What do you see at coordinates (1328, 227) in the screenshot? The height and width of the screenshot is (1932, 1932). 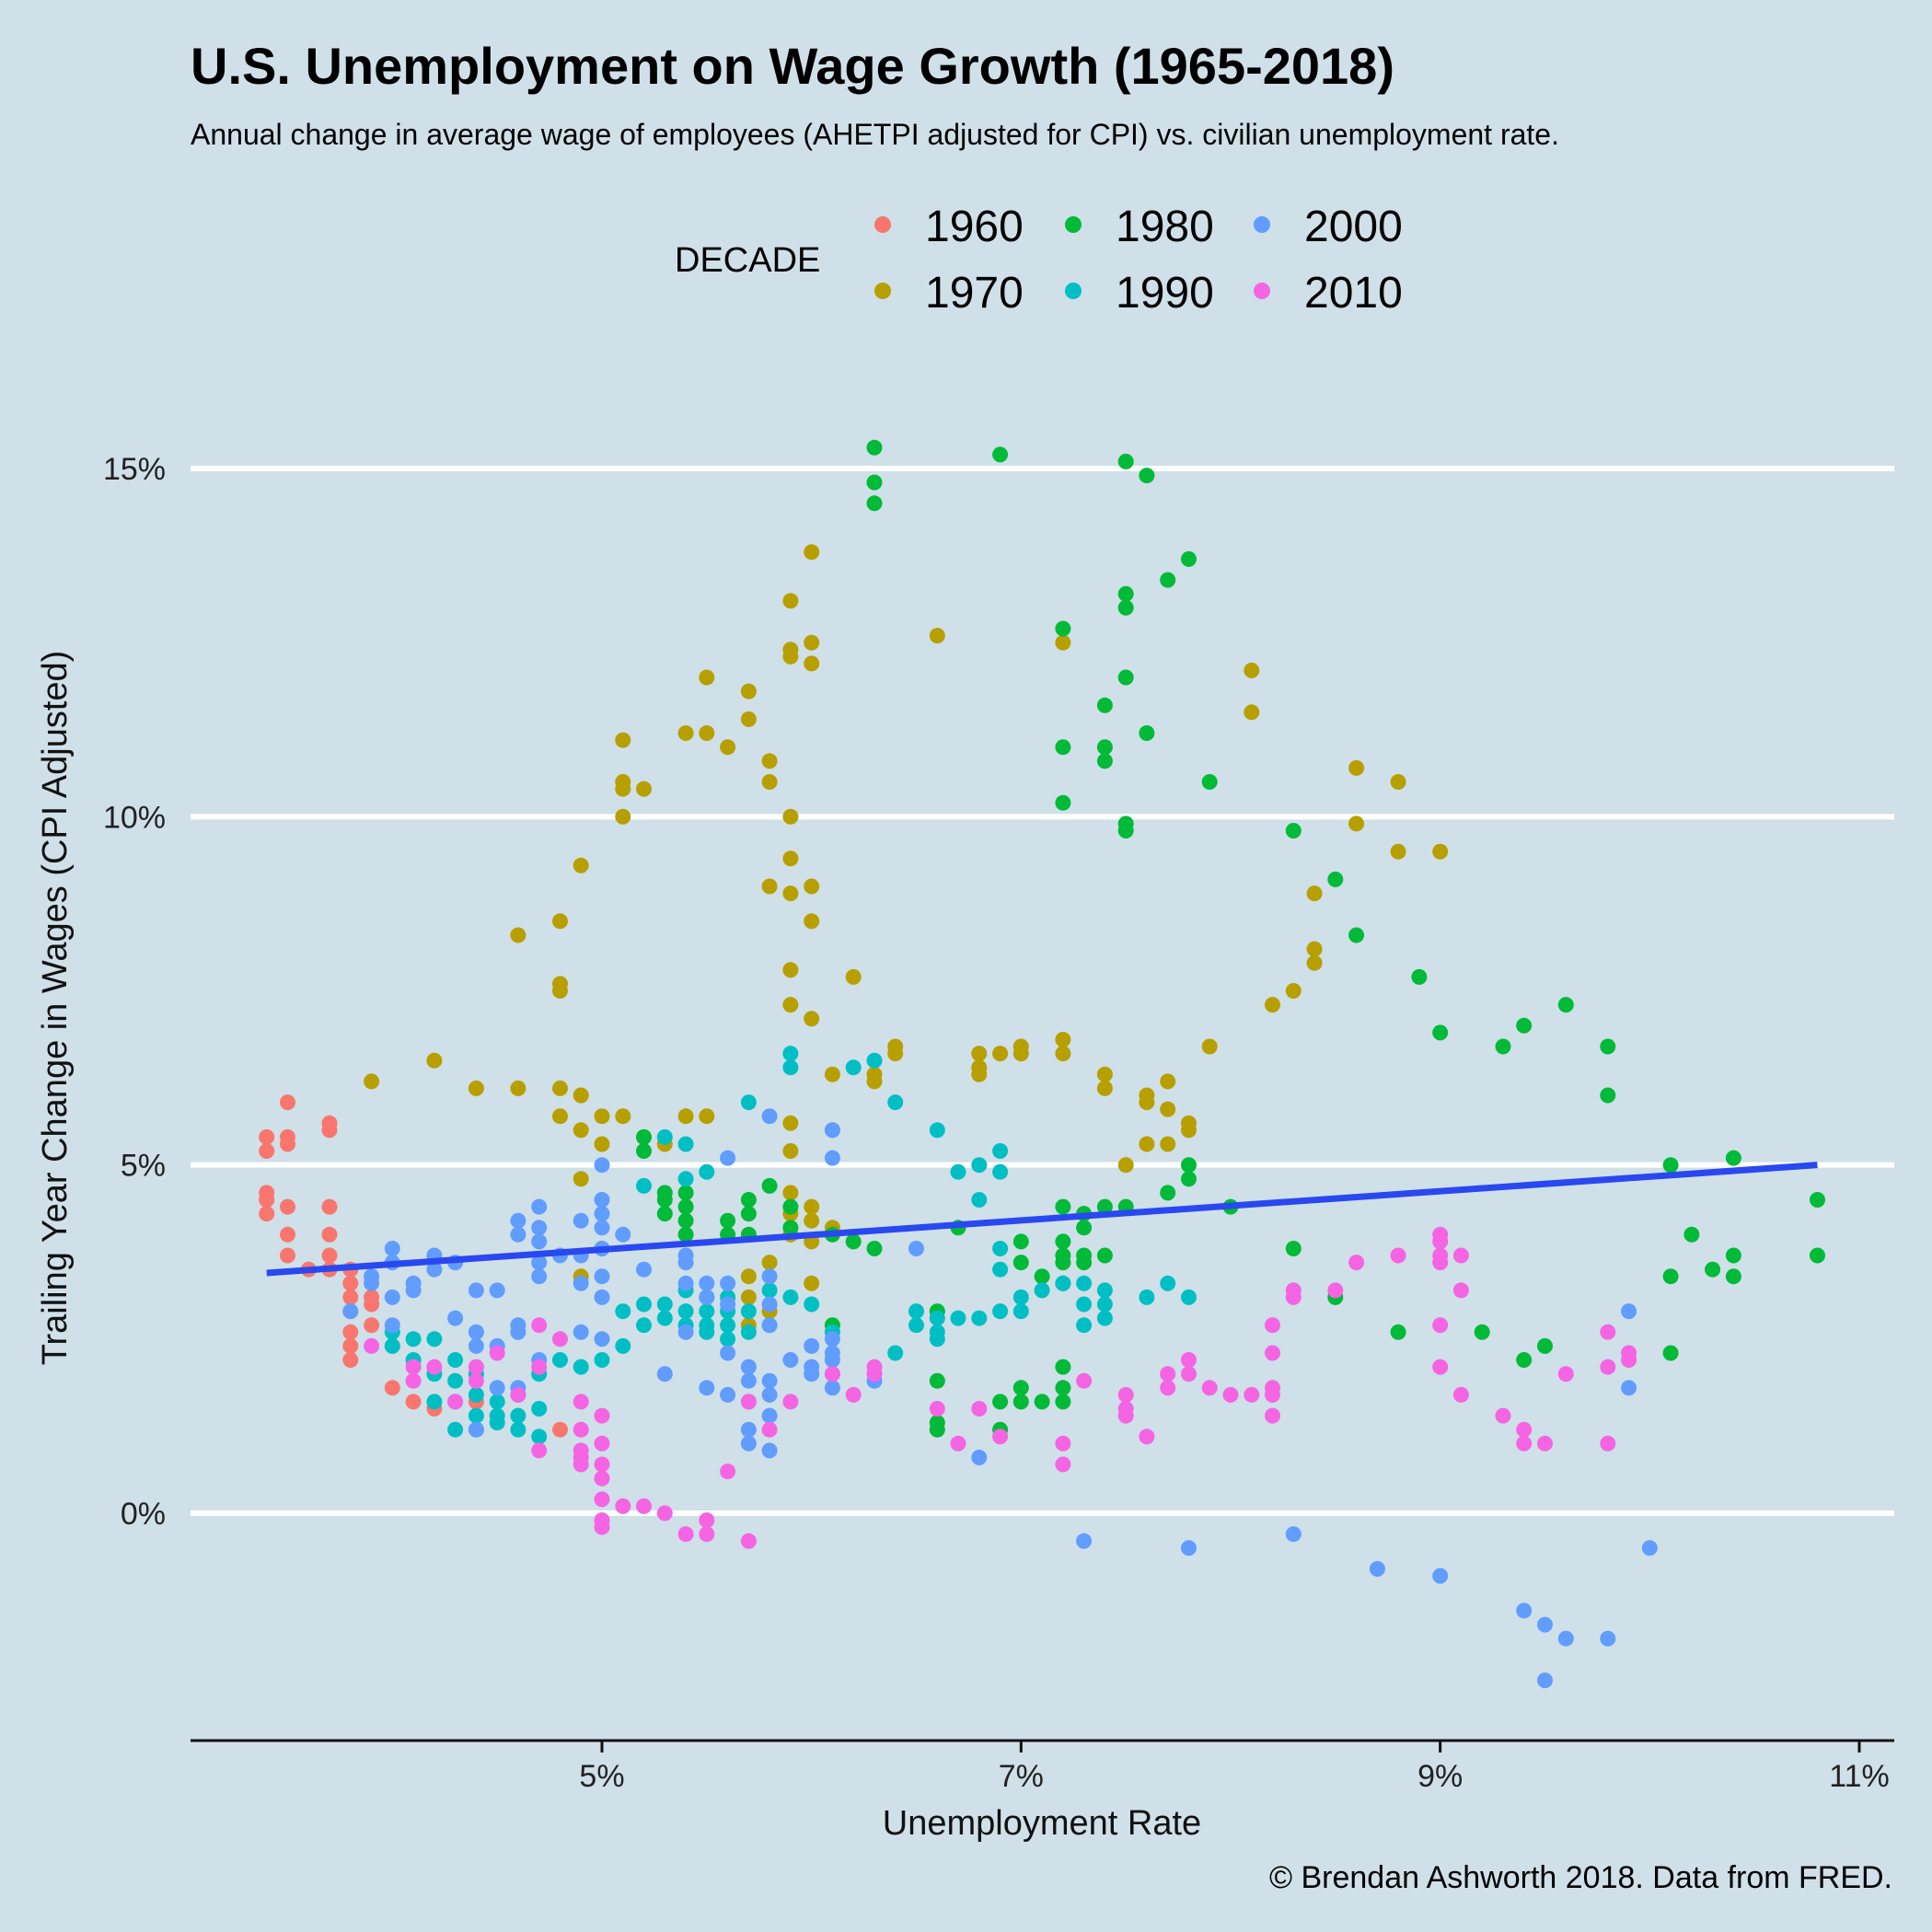 I see `legend-item-2000: 2000` at bounding box center [1328, 227].